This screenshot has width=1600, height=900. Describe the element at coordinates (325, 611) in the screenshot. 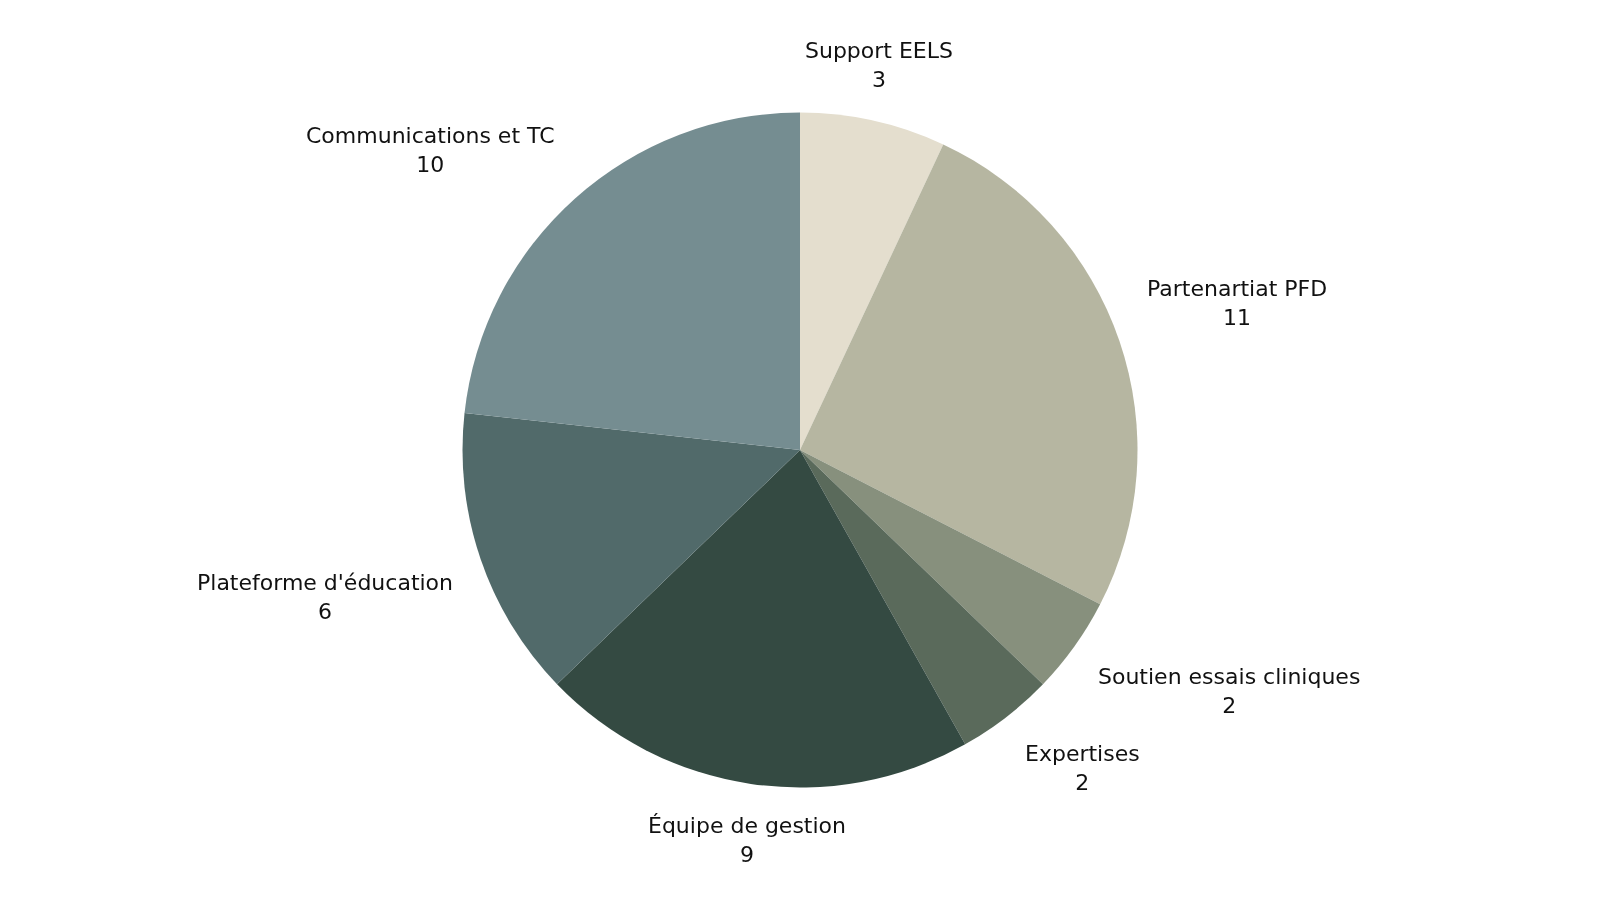

I see `data-label: 6` at that location.